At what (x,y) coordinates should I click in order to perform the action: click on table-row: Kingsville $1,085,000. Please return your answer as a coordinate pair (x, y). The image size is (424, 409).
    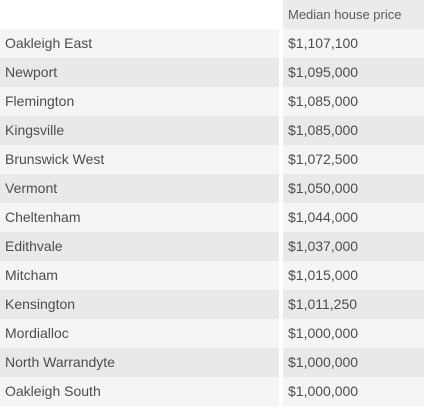
    Looking at the image, I should click on (212, 130).